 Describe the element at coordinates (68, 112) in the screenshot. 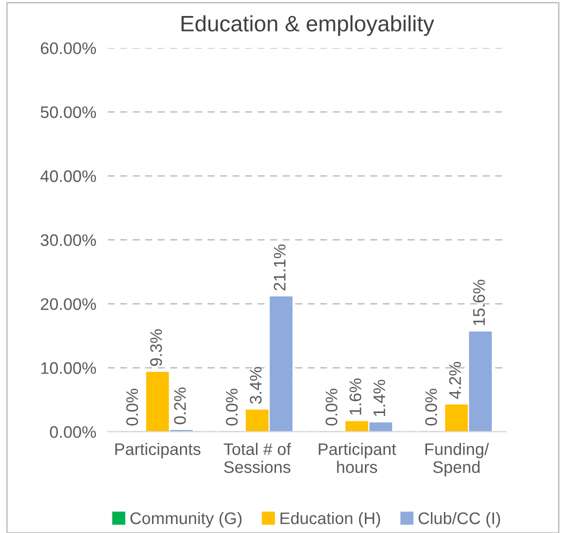

I see `y-tick-label: 50.00%` at that location.